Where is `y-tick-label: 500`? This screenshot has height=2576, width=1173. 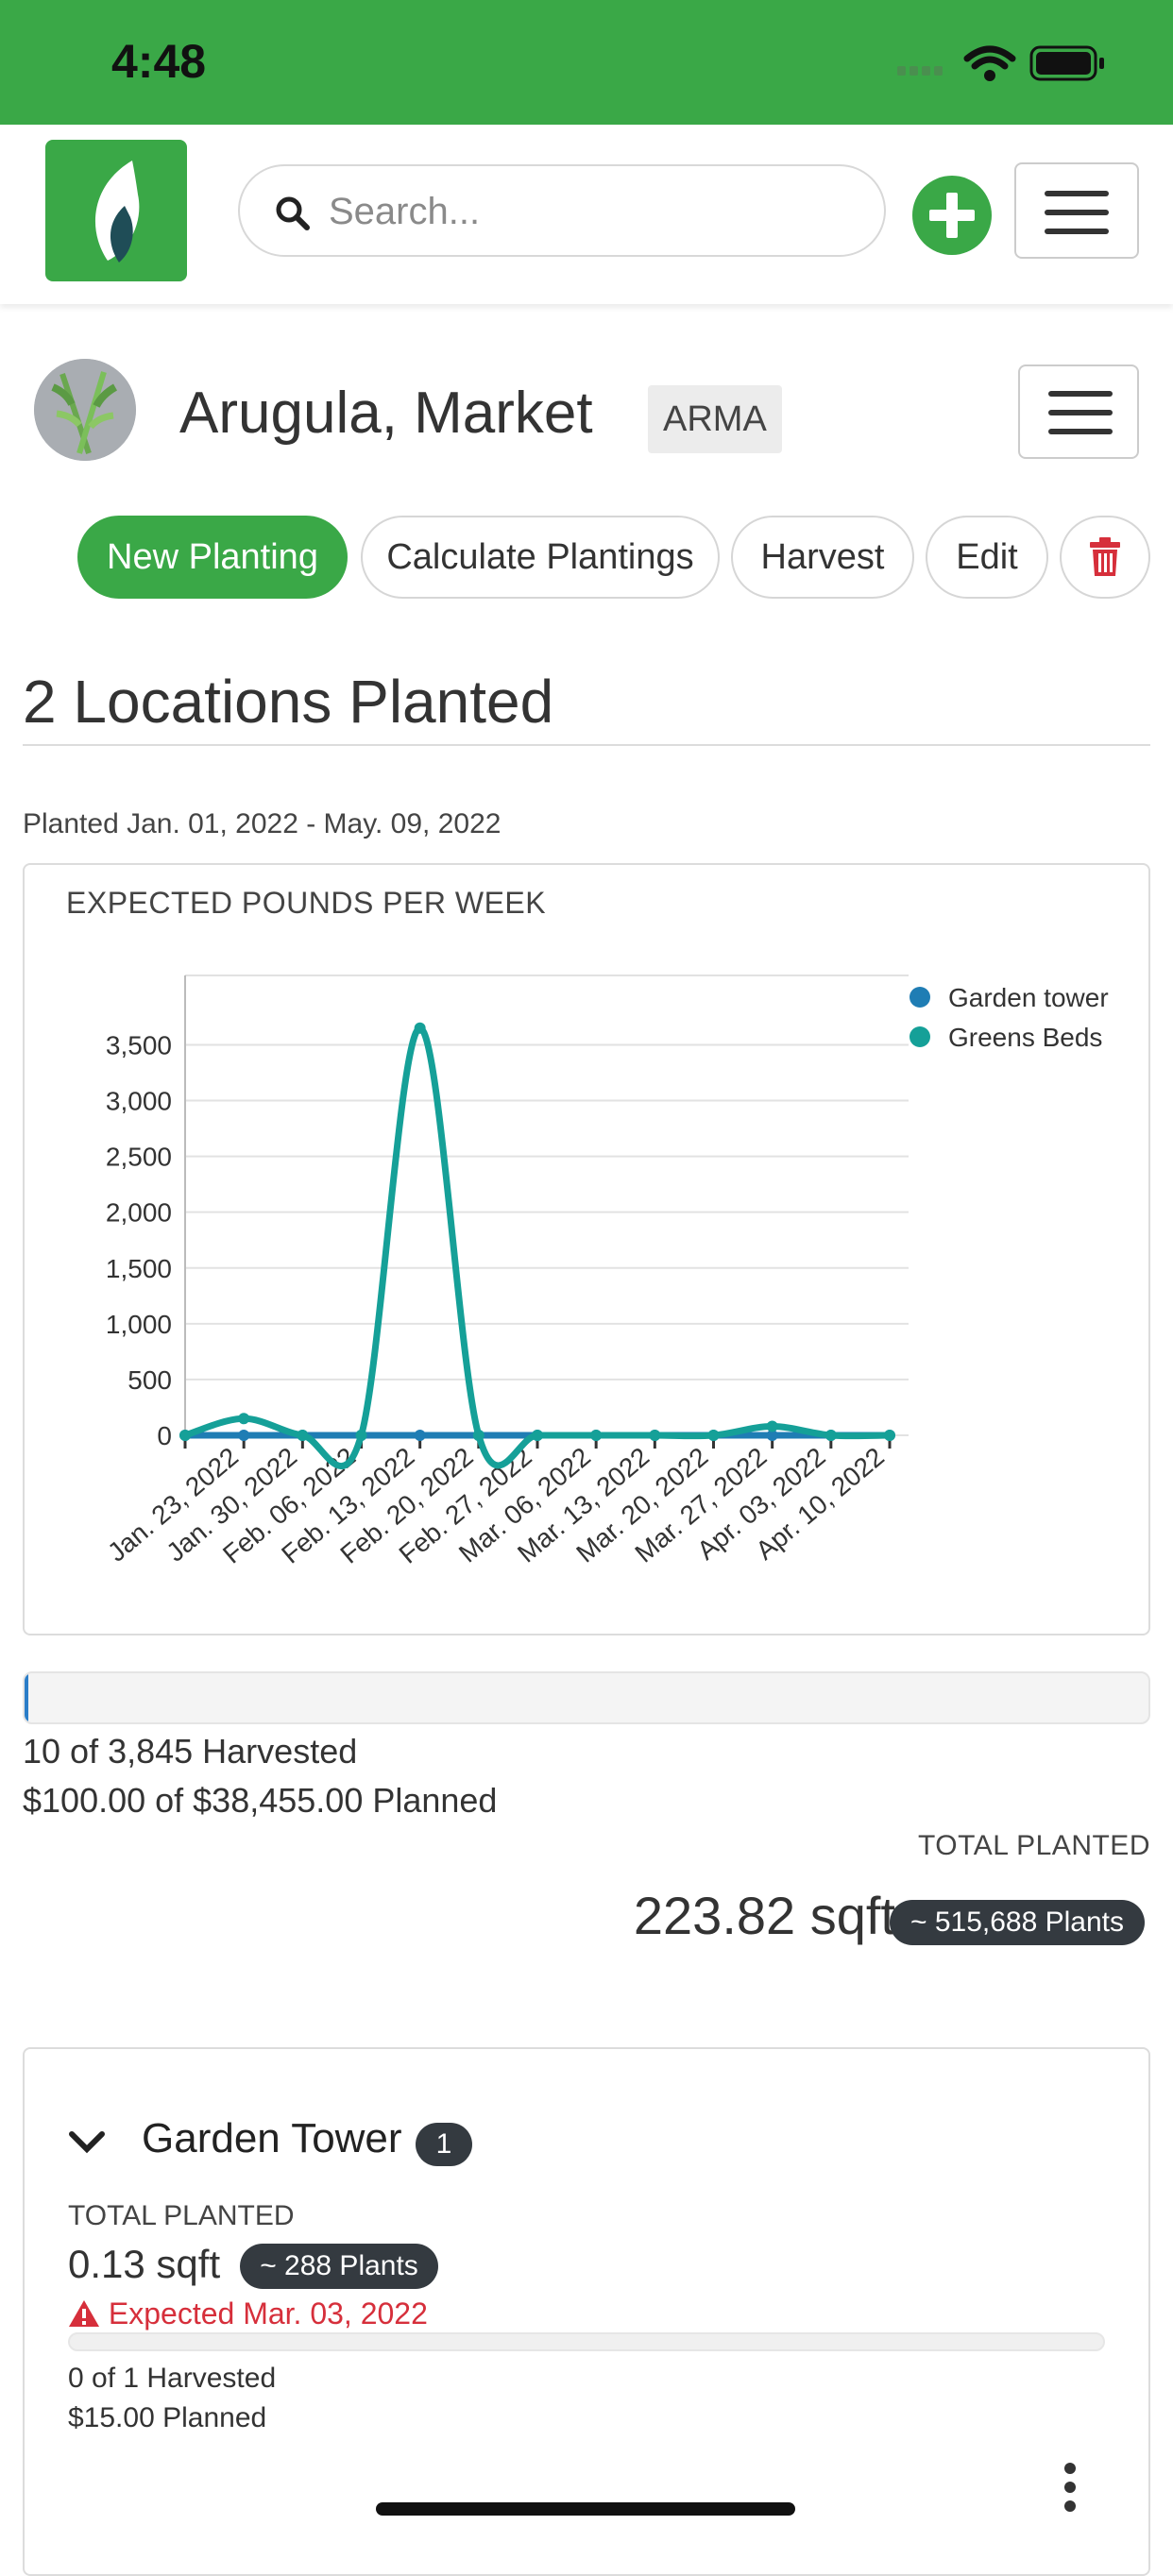 y-tick-label: 500 is located at coordinates (150, 1380).